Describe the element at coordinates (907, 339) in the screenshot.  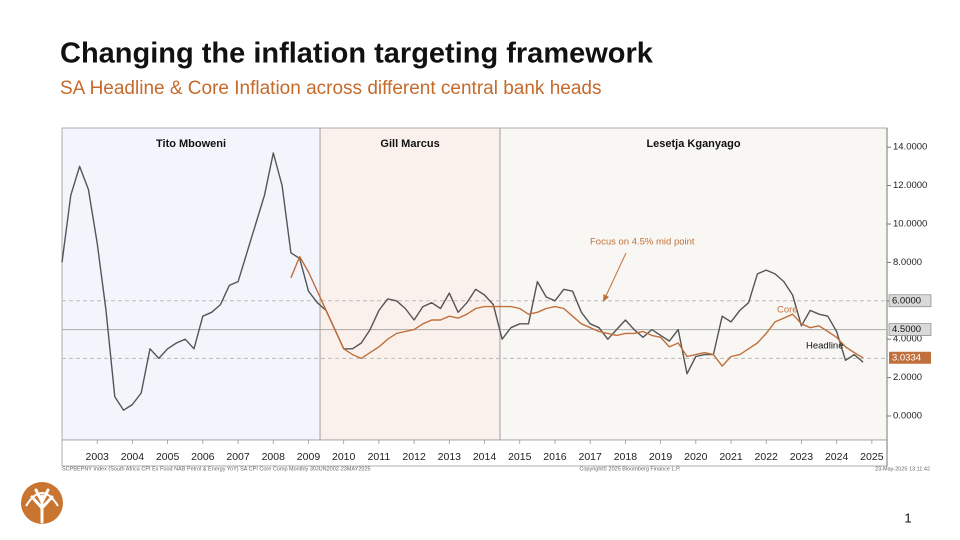
I see `y-tick-label: 4.0000` at that location.